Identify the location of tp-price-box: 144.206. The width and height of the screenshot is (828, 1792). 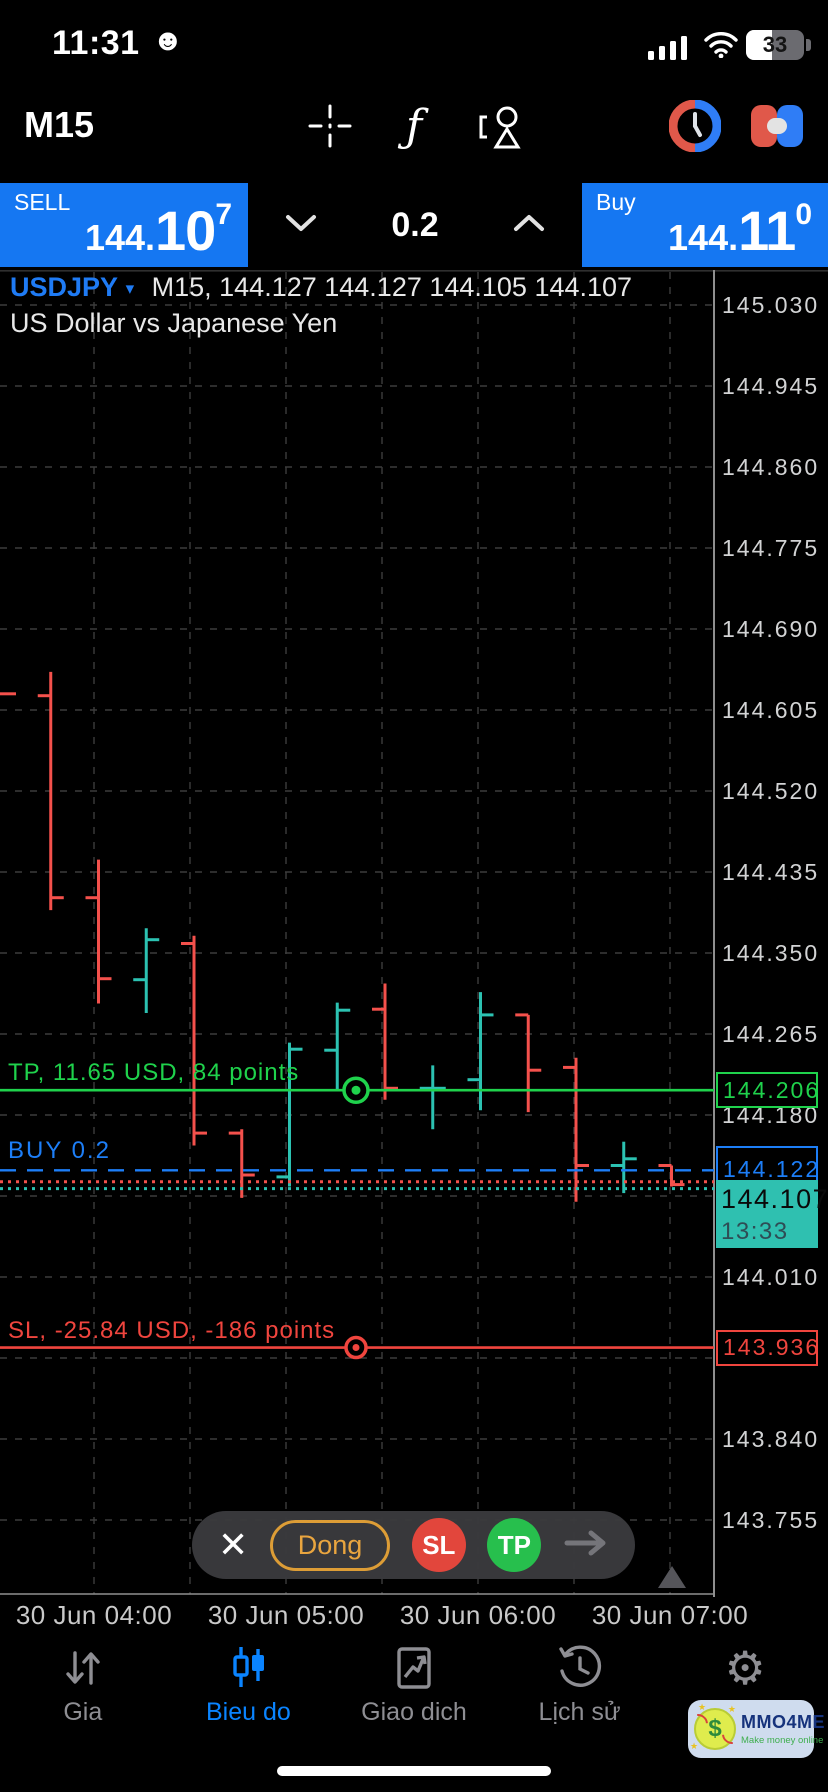
(767, 1090).